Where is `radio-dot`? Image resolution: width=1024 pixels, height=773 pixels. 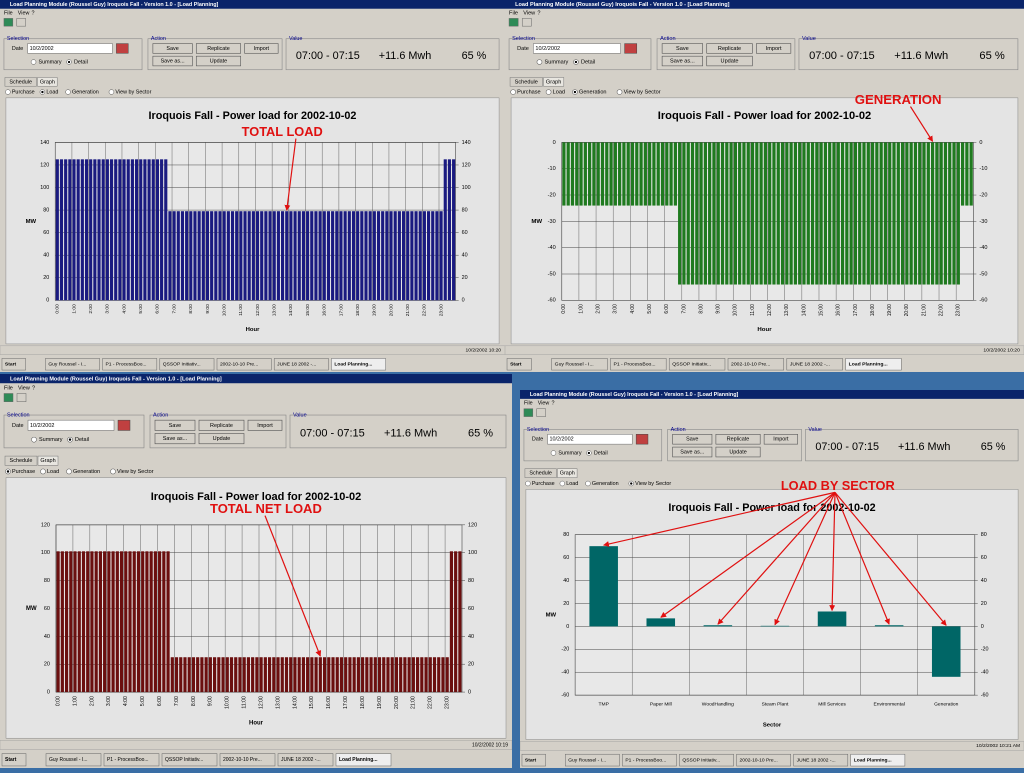
radio-dot is located at coordinates (589, 453).